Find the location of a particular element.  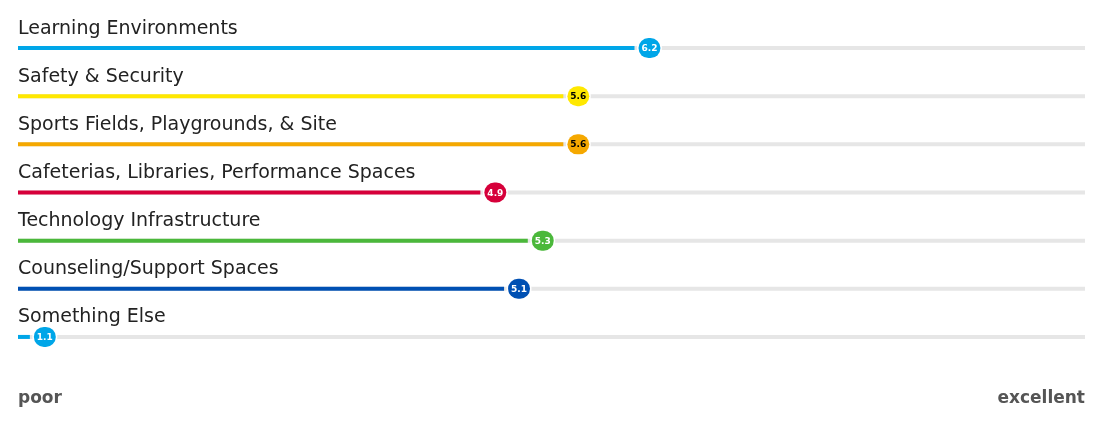

text: excellent is located at coordinates (1041, 396).